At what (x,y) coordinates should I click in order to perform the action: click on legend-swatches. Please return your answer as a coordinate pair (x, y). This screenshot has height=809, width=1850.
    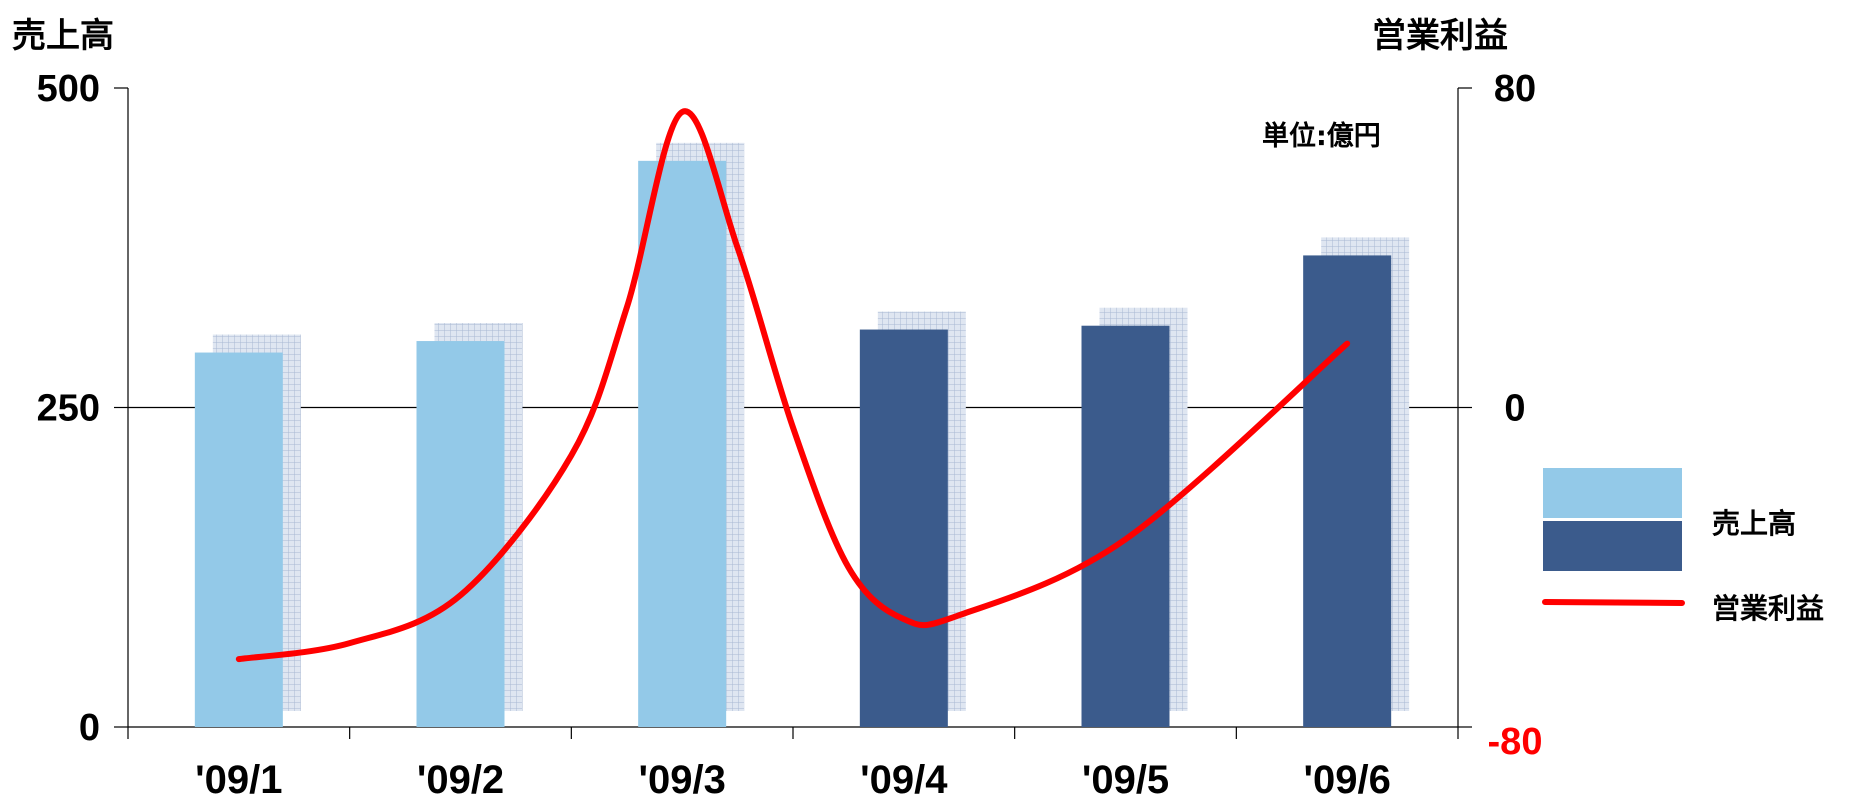
    Looking at the image, I should click on (1613, 537).